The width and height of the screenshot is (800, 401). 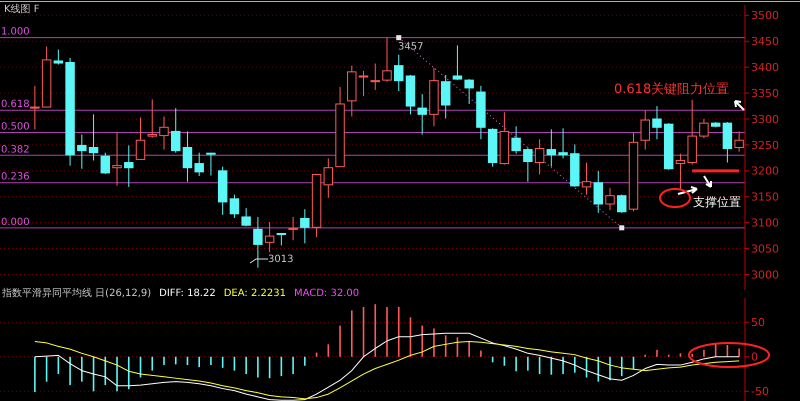 What do you see at coordinates (758, 323) in the screenshot?
I see `y-tick-label: 50` at bounding box center [758, 323].